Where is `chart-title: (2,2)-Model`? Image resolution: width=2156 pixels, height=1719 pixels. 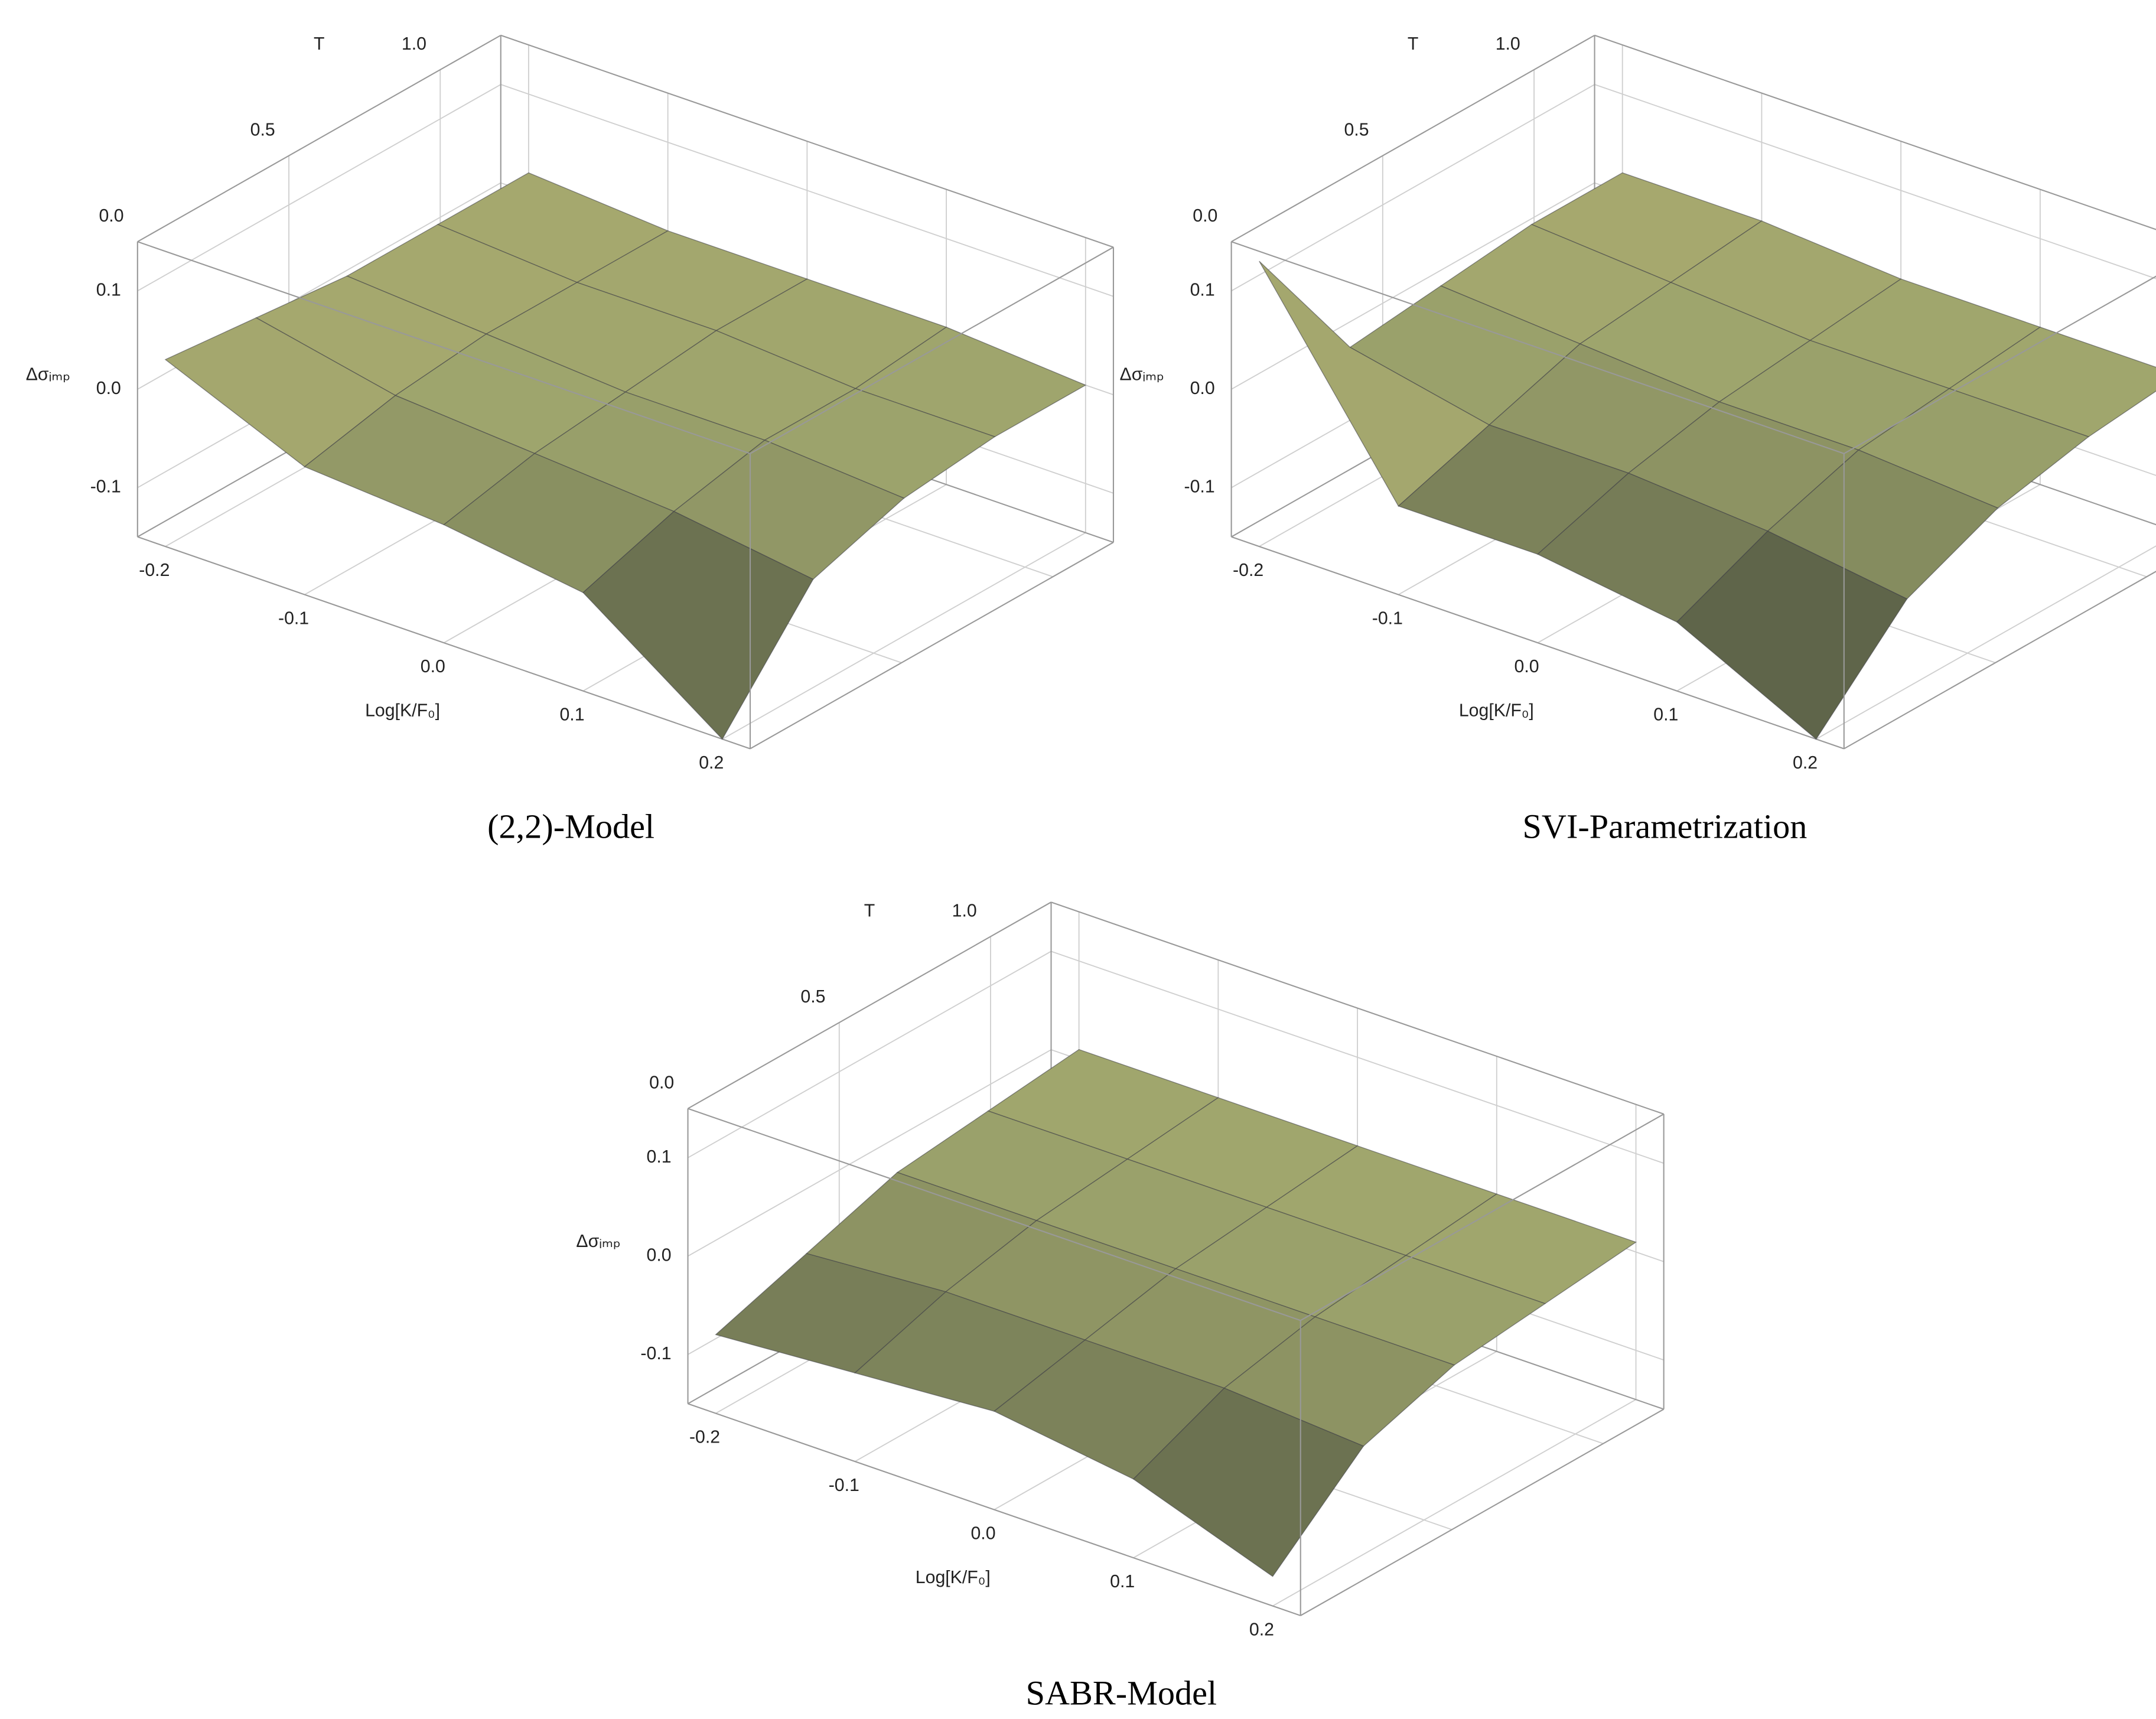
chart-title: (2,2)-Model is located at coordinates (570, 826).